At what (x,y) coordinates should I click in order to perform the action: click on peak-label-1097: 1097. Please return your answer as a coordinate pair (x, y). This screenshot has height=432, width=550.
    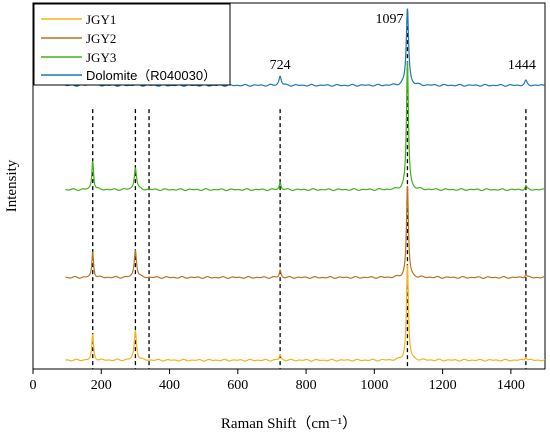
    Looking at the image, I should click on (389, 19).